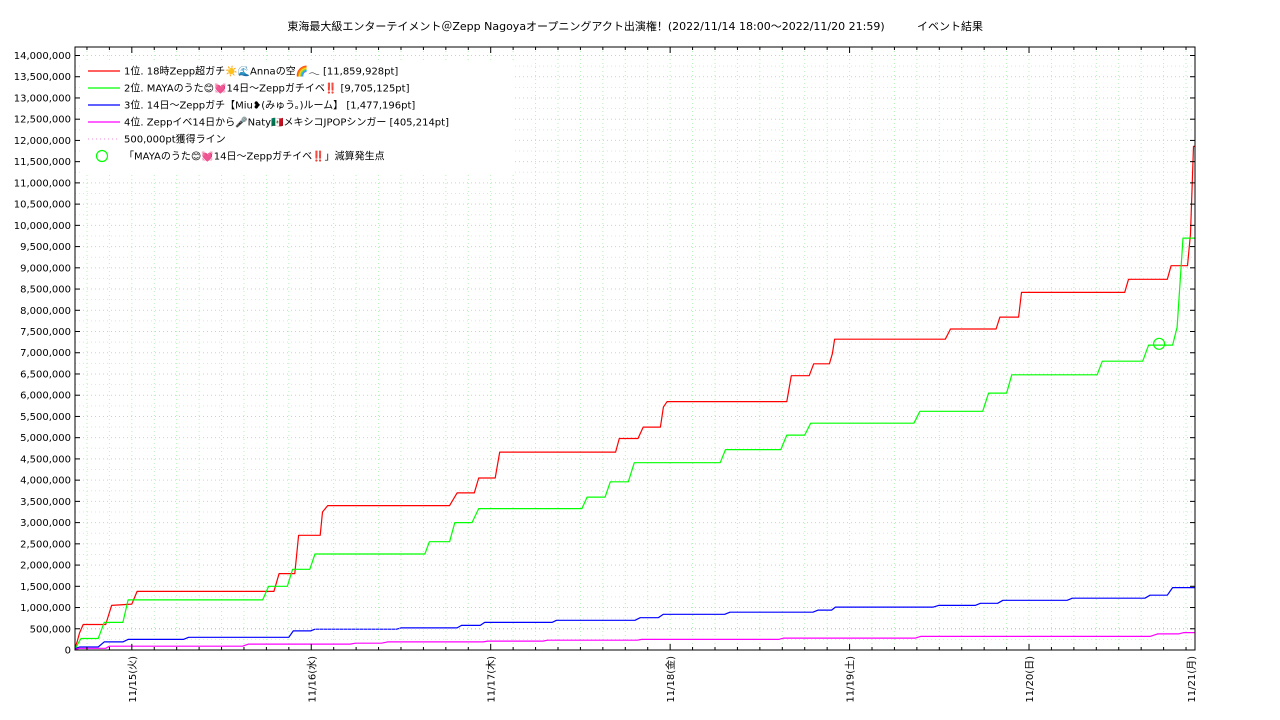 This screenshot has width=1280, height=720. Describe the element at coordinates (45, 566) in the screenshot. I see `y-tick-label: 2,000,000` at that location.